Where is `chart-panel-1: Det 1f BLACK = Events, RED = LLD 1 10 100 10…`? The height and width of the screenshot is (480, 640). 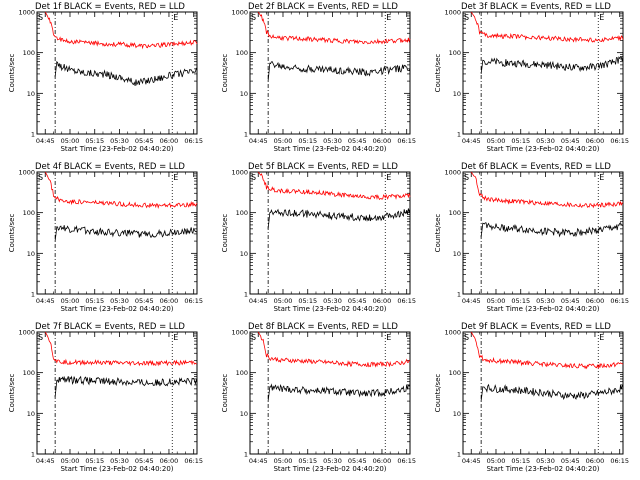 chart-panel-1: Det 1f BLACK = Events, RED = LLD 1 10 100 10… is located at coordinates (105, 77).